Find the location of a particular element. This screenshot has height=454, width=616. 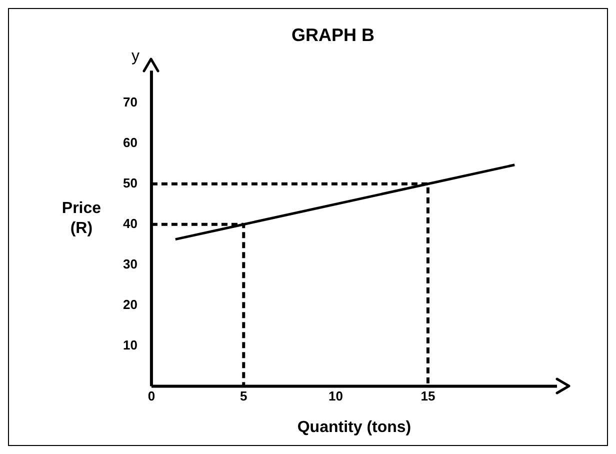

x-tick-label: 15 is located at coordinates (428, 396).